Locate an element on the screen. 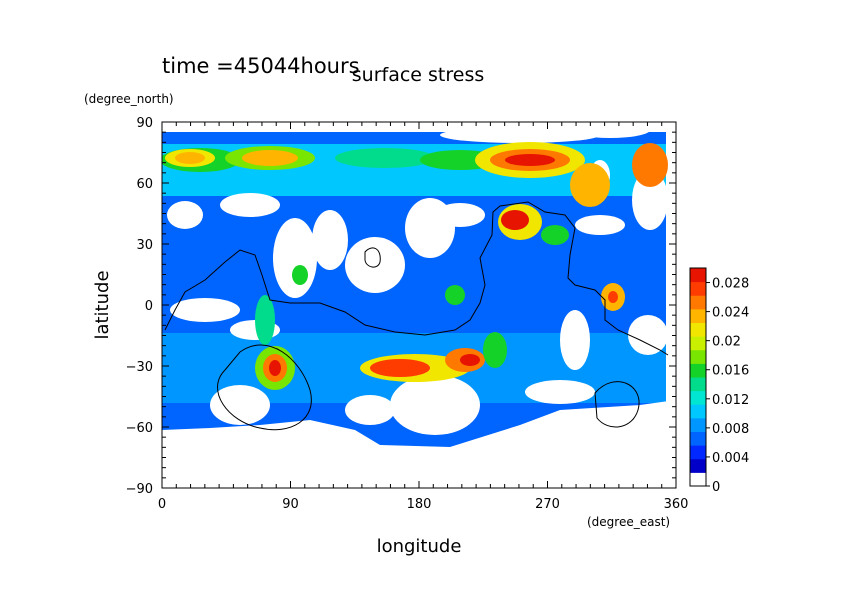 This screenshot has height=595, width=842. y-tick-label: 0 is located at coordinates (149, 306).